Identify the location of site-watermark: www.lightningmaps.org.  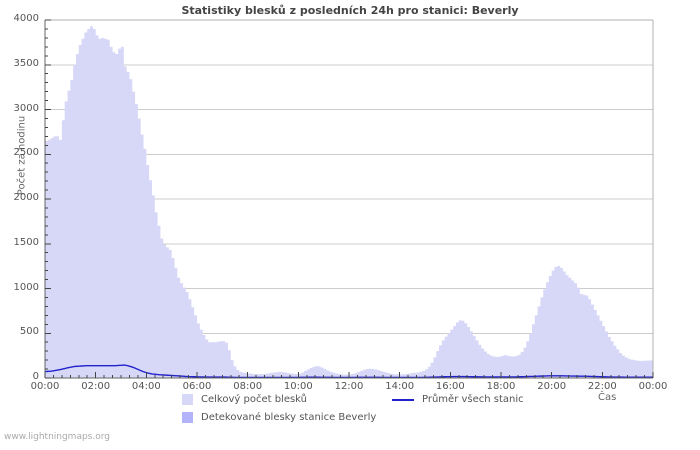
(57, 437).